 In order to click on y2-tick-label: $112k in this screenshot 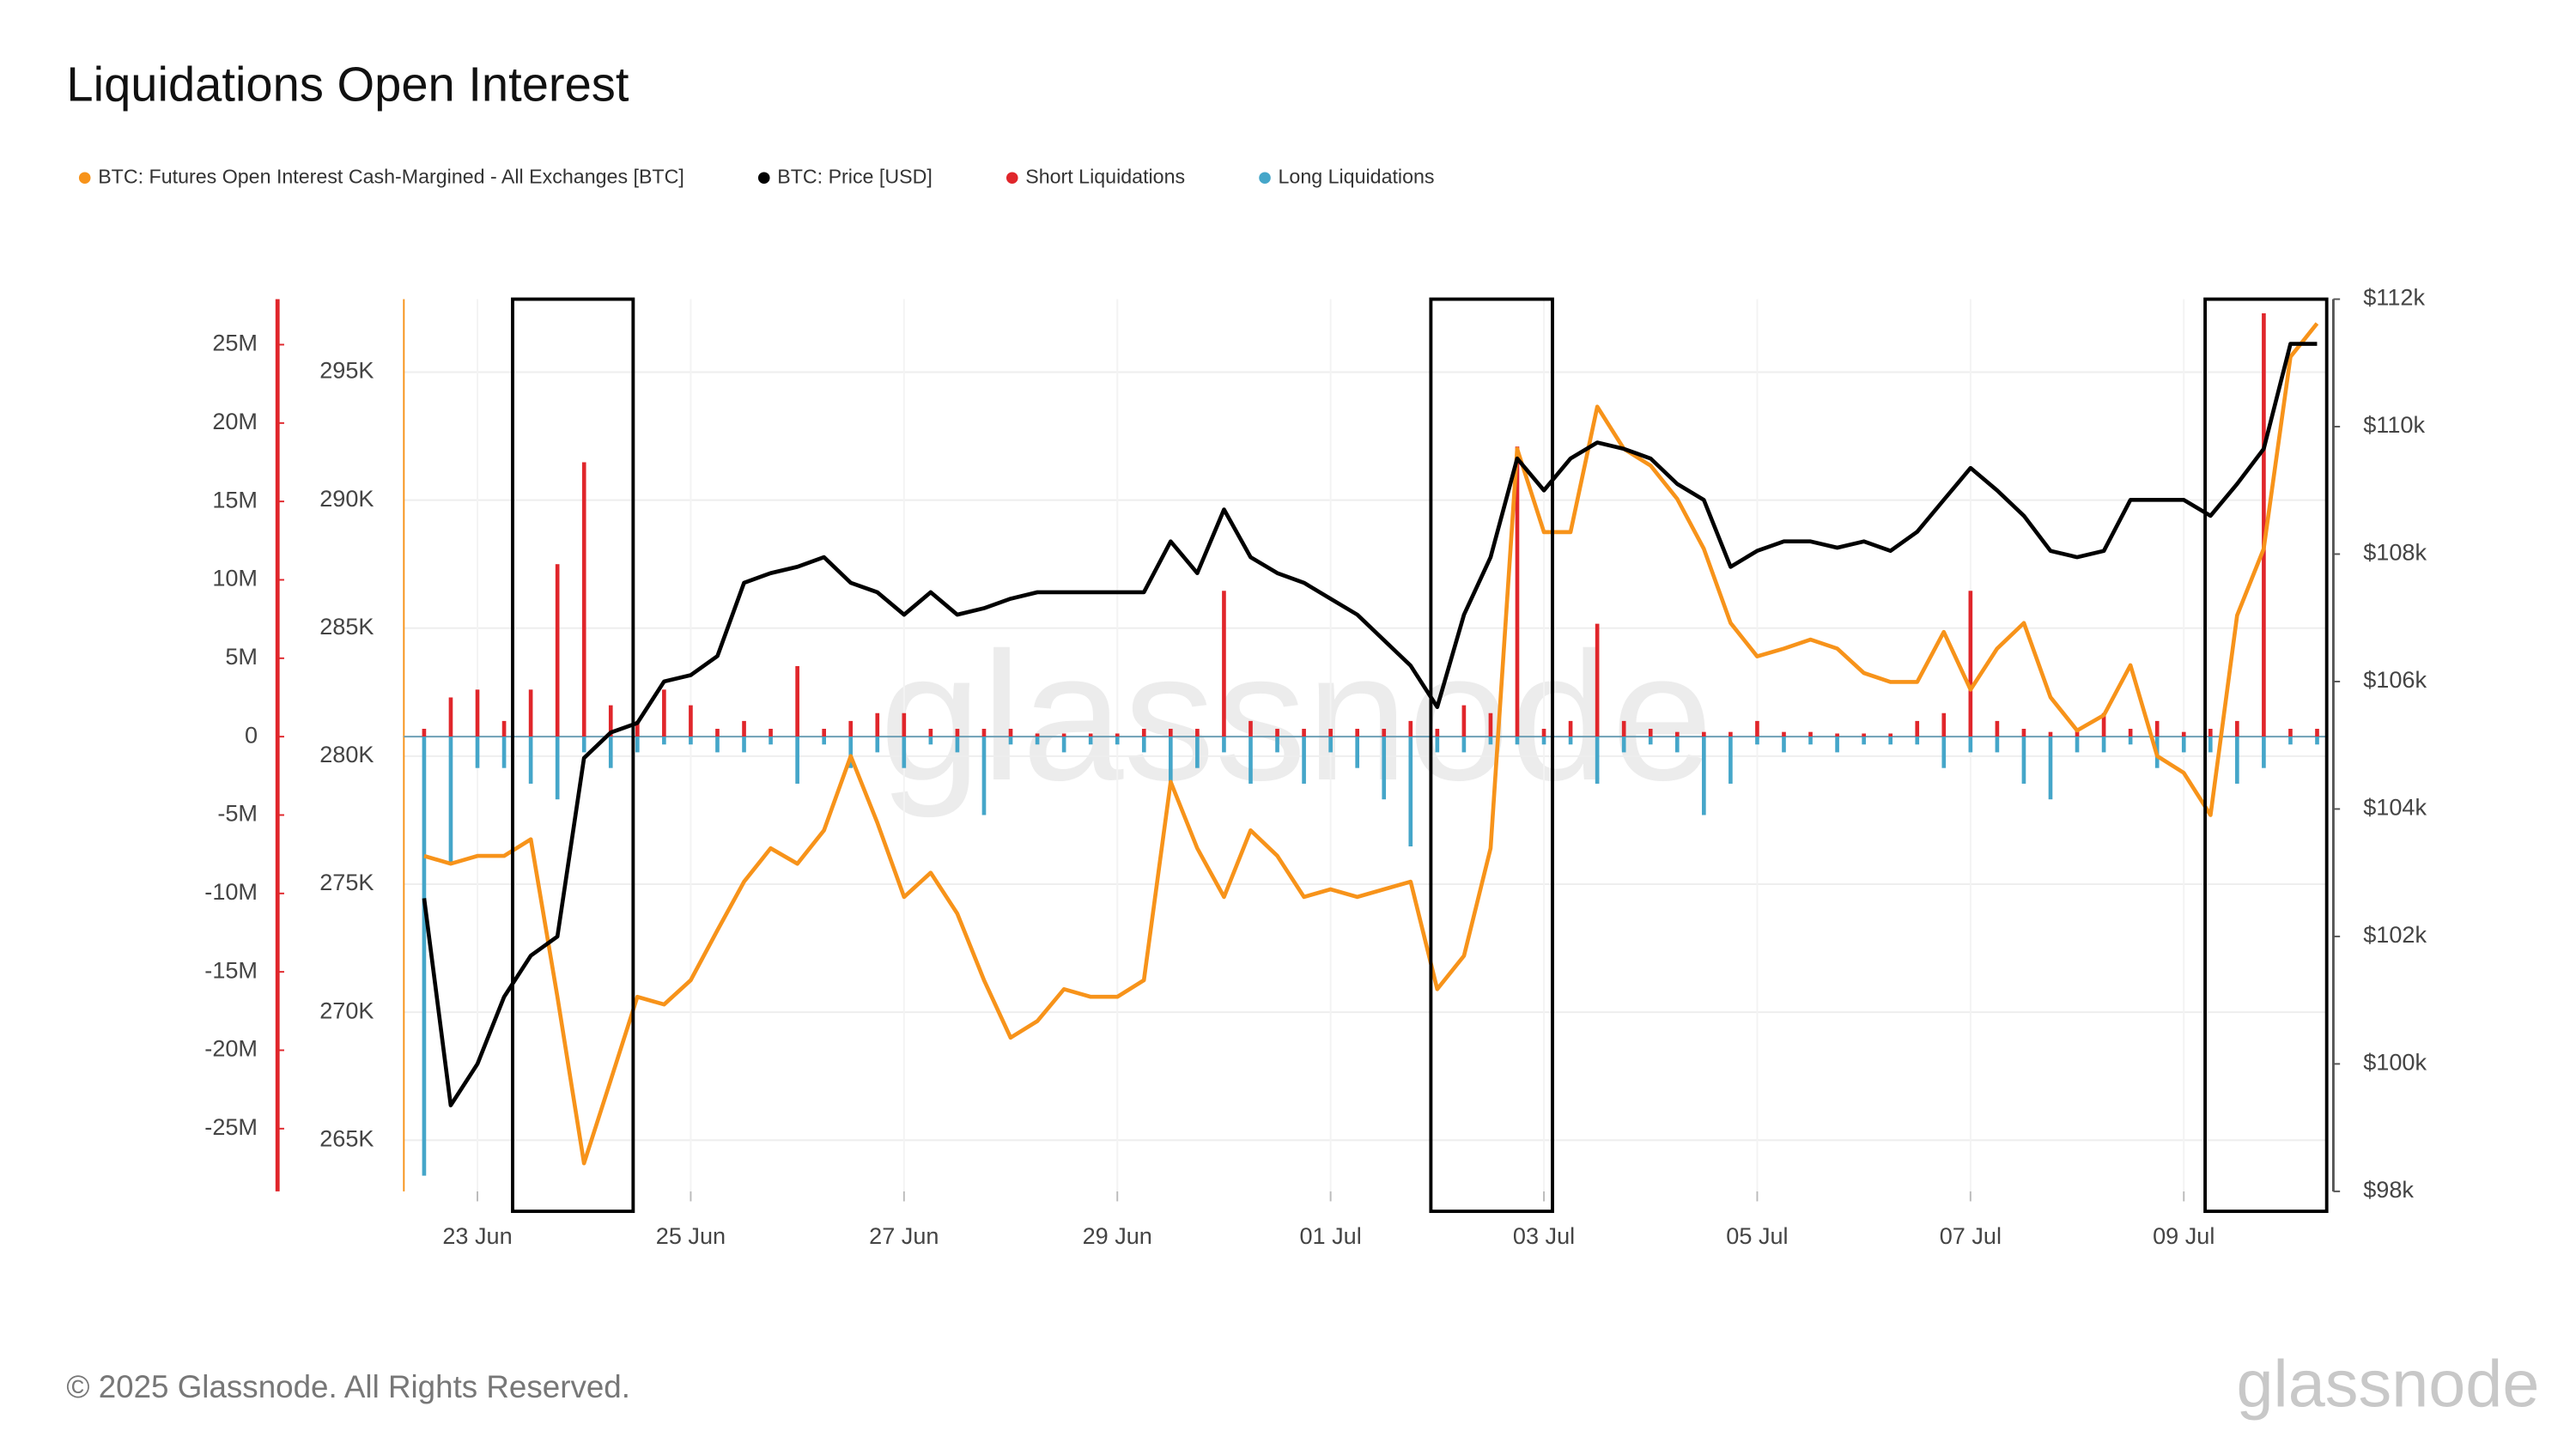, I will do `click(2394, 297)`.